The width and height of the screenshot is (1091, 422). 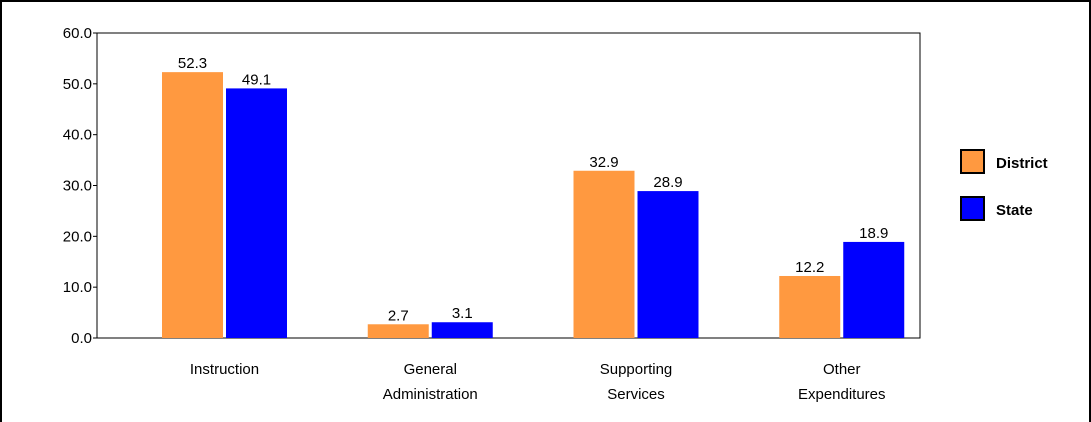 I want to click on data-label-district-0: 52.3, so click(x=192, y=63).